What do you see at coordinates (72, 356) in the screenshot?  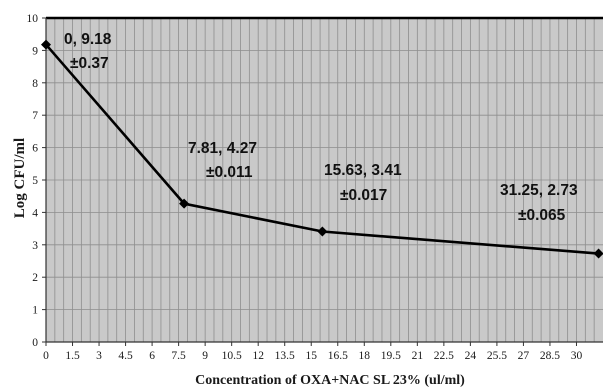 I see `x-tick-label: 1.5` at bounding box center [72, 356].